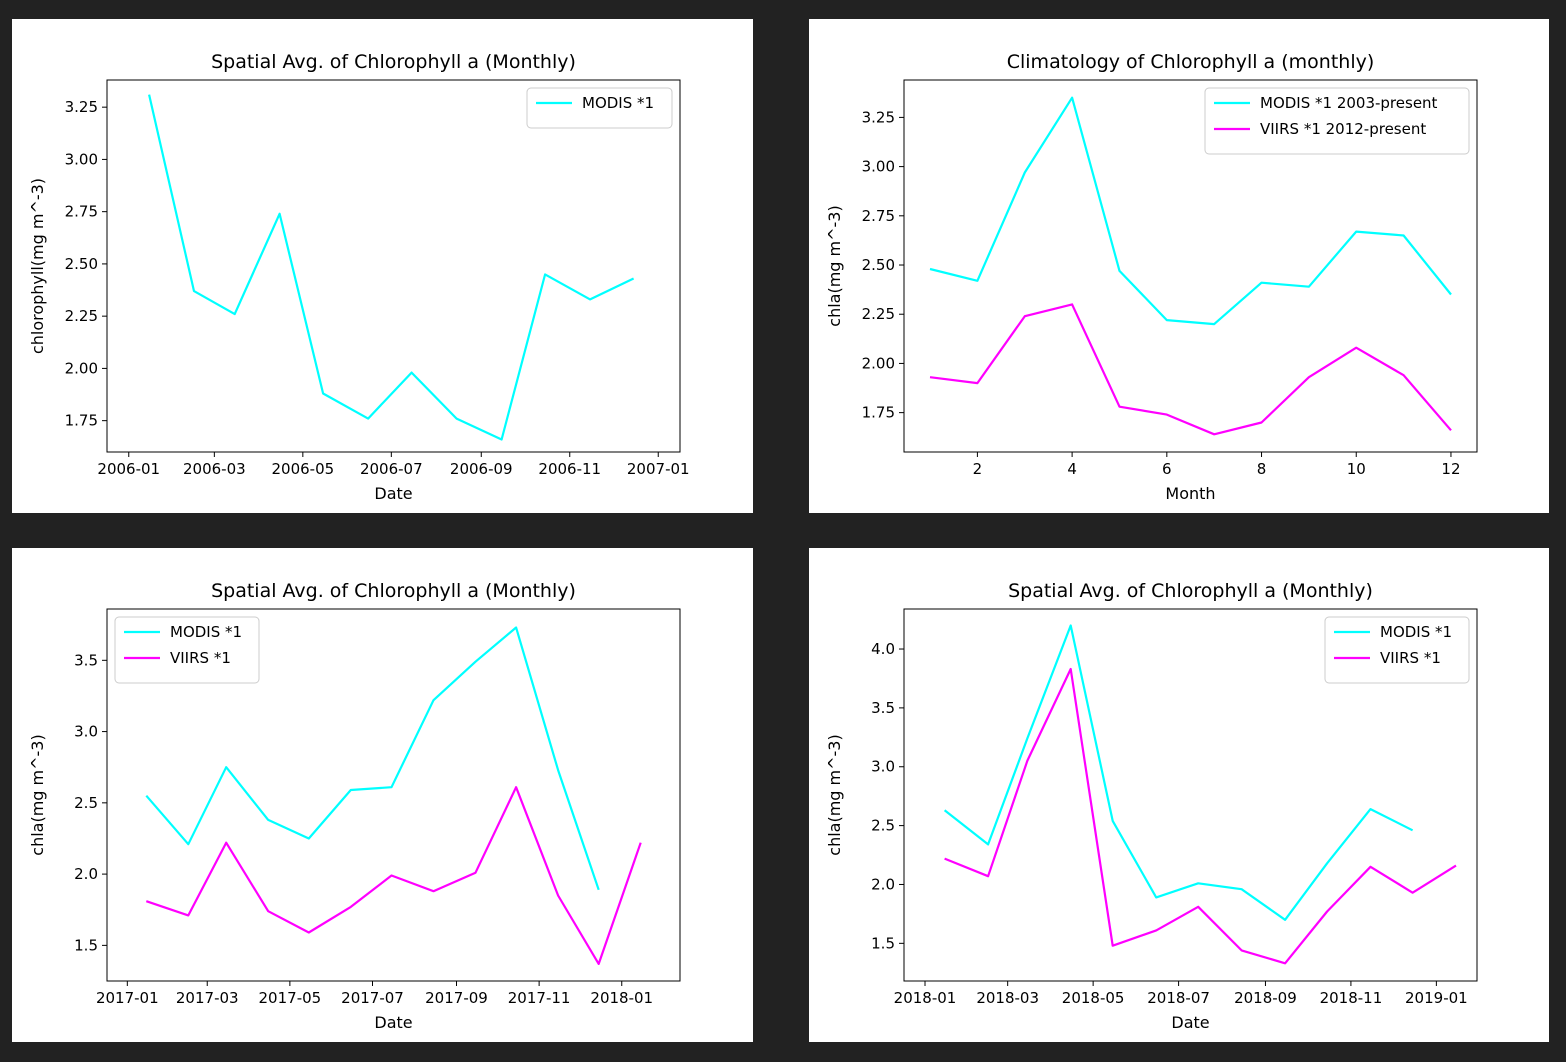 This screenshot has width=1566, height=1062. I want to click on x-tick-label: 2018-07, so click(1178, 998).